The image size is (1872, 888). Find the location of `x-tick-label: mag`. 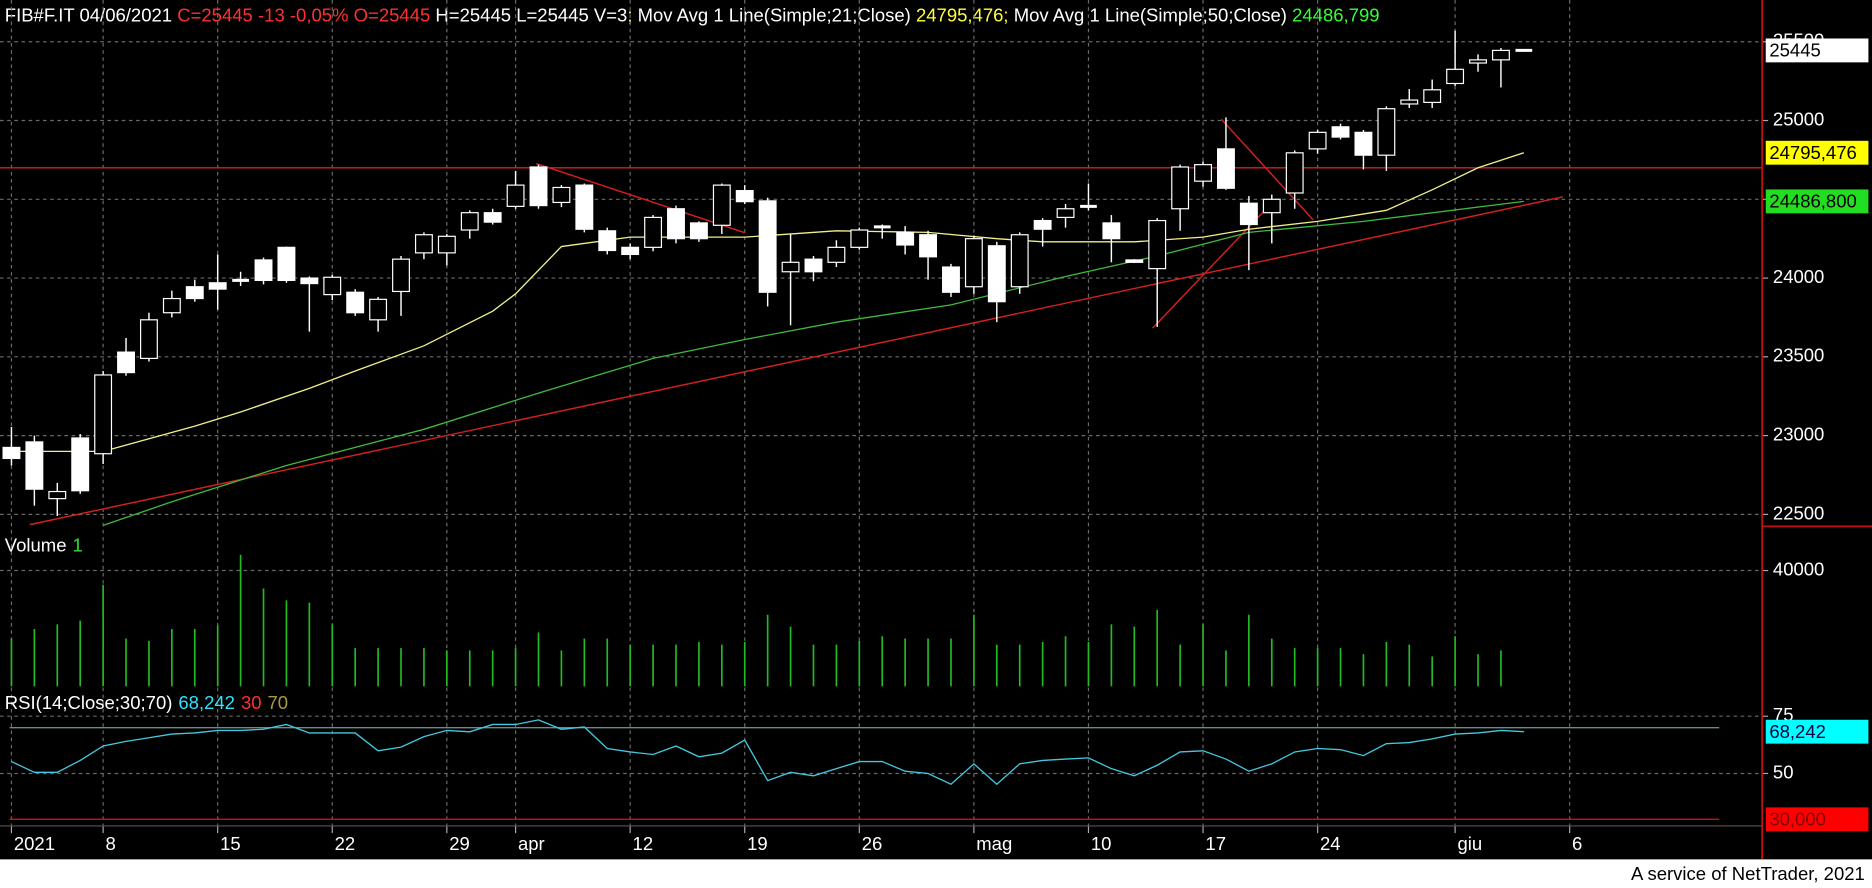

x-tick-label: mag is located at coordinates (994, 843).